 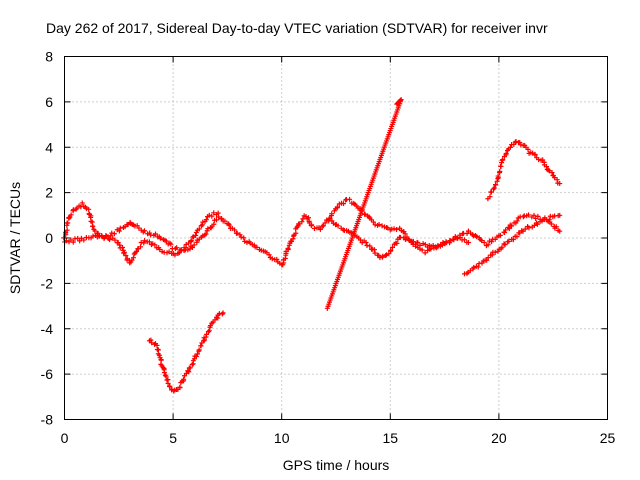 What do you see at coordinates (391, 438) in the screenshot?
I see `x-tick-label: 15` at bounding box center [391, 438].